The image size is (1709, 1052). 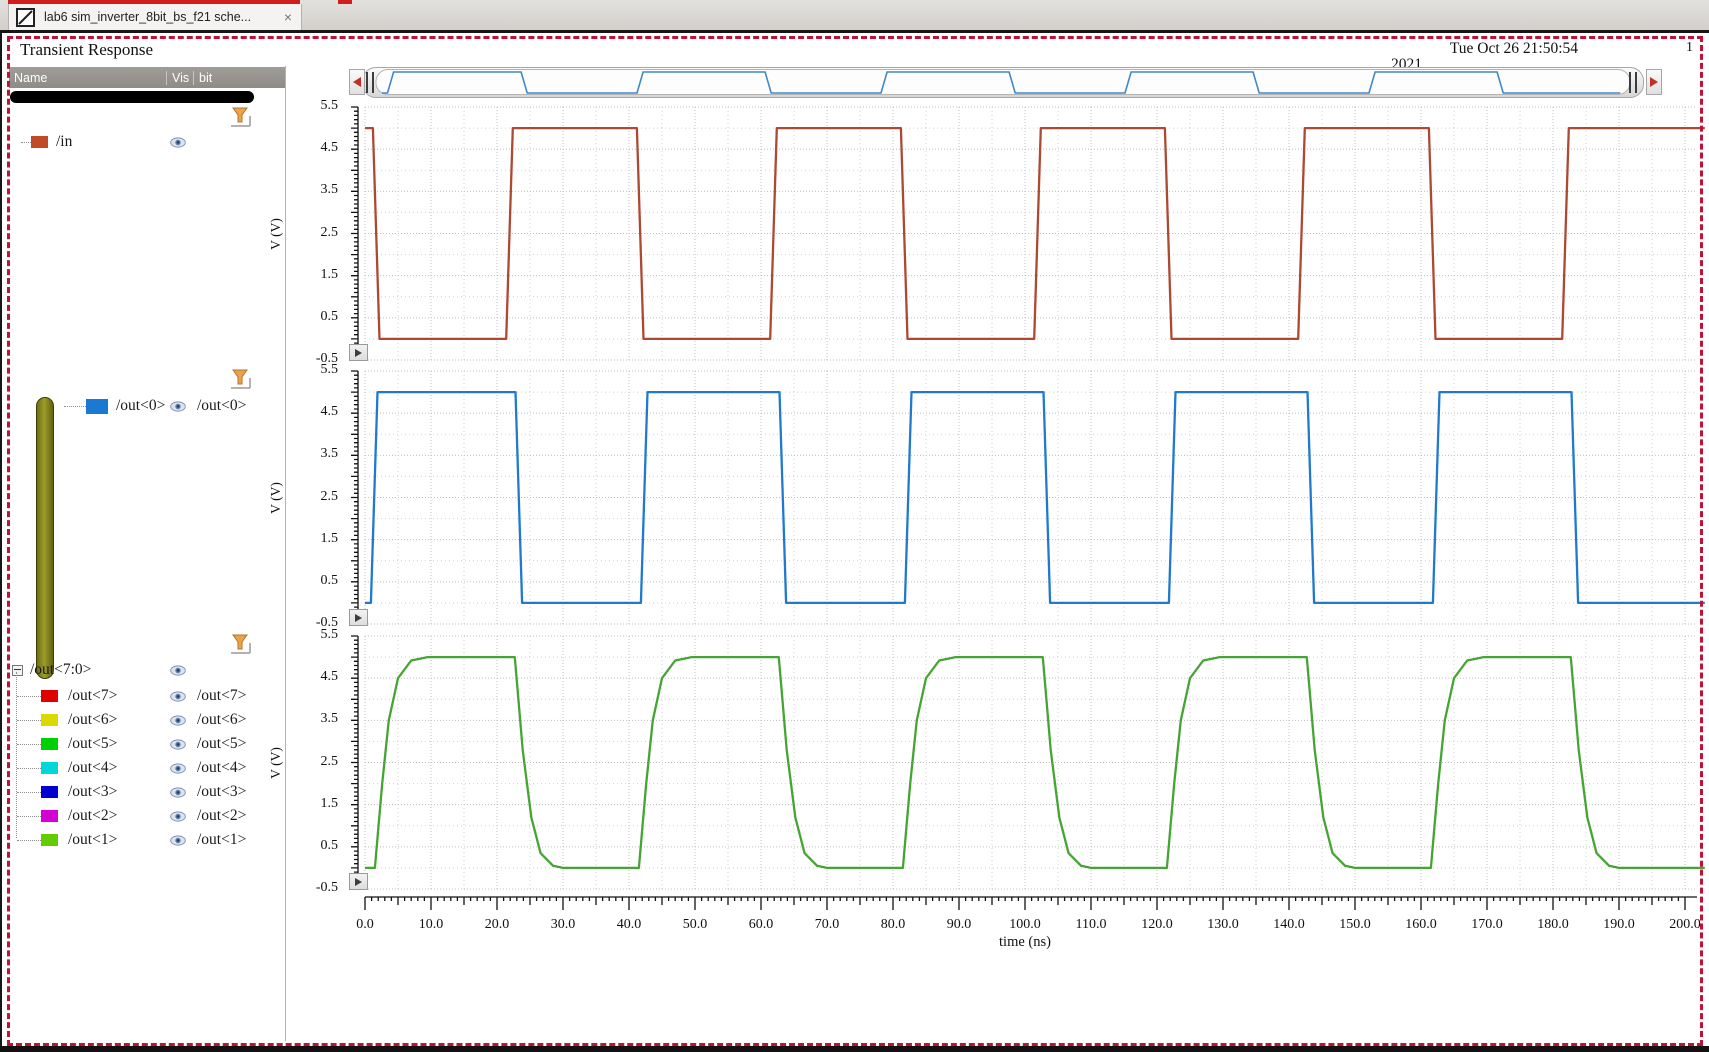 What do you see at coordinates (285, 553) in the screenshot?
I see `panel-divider` at bounding box center [285, 553].